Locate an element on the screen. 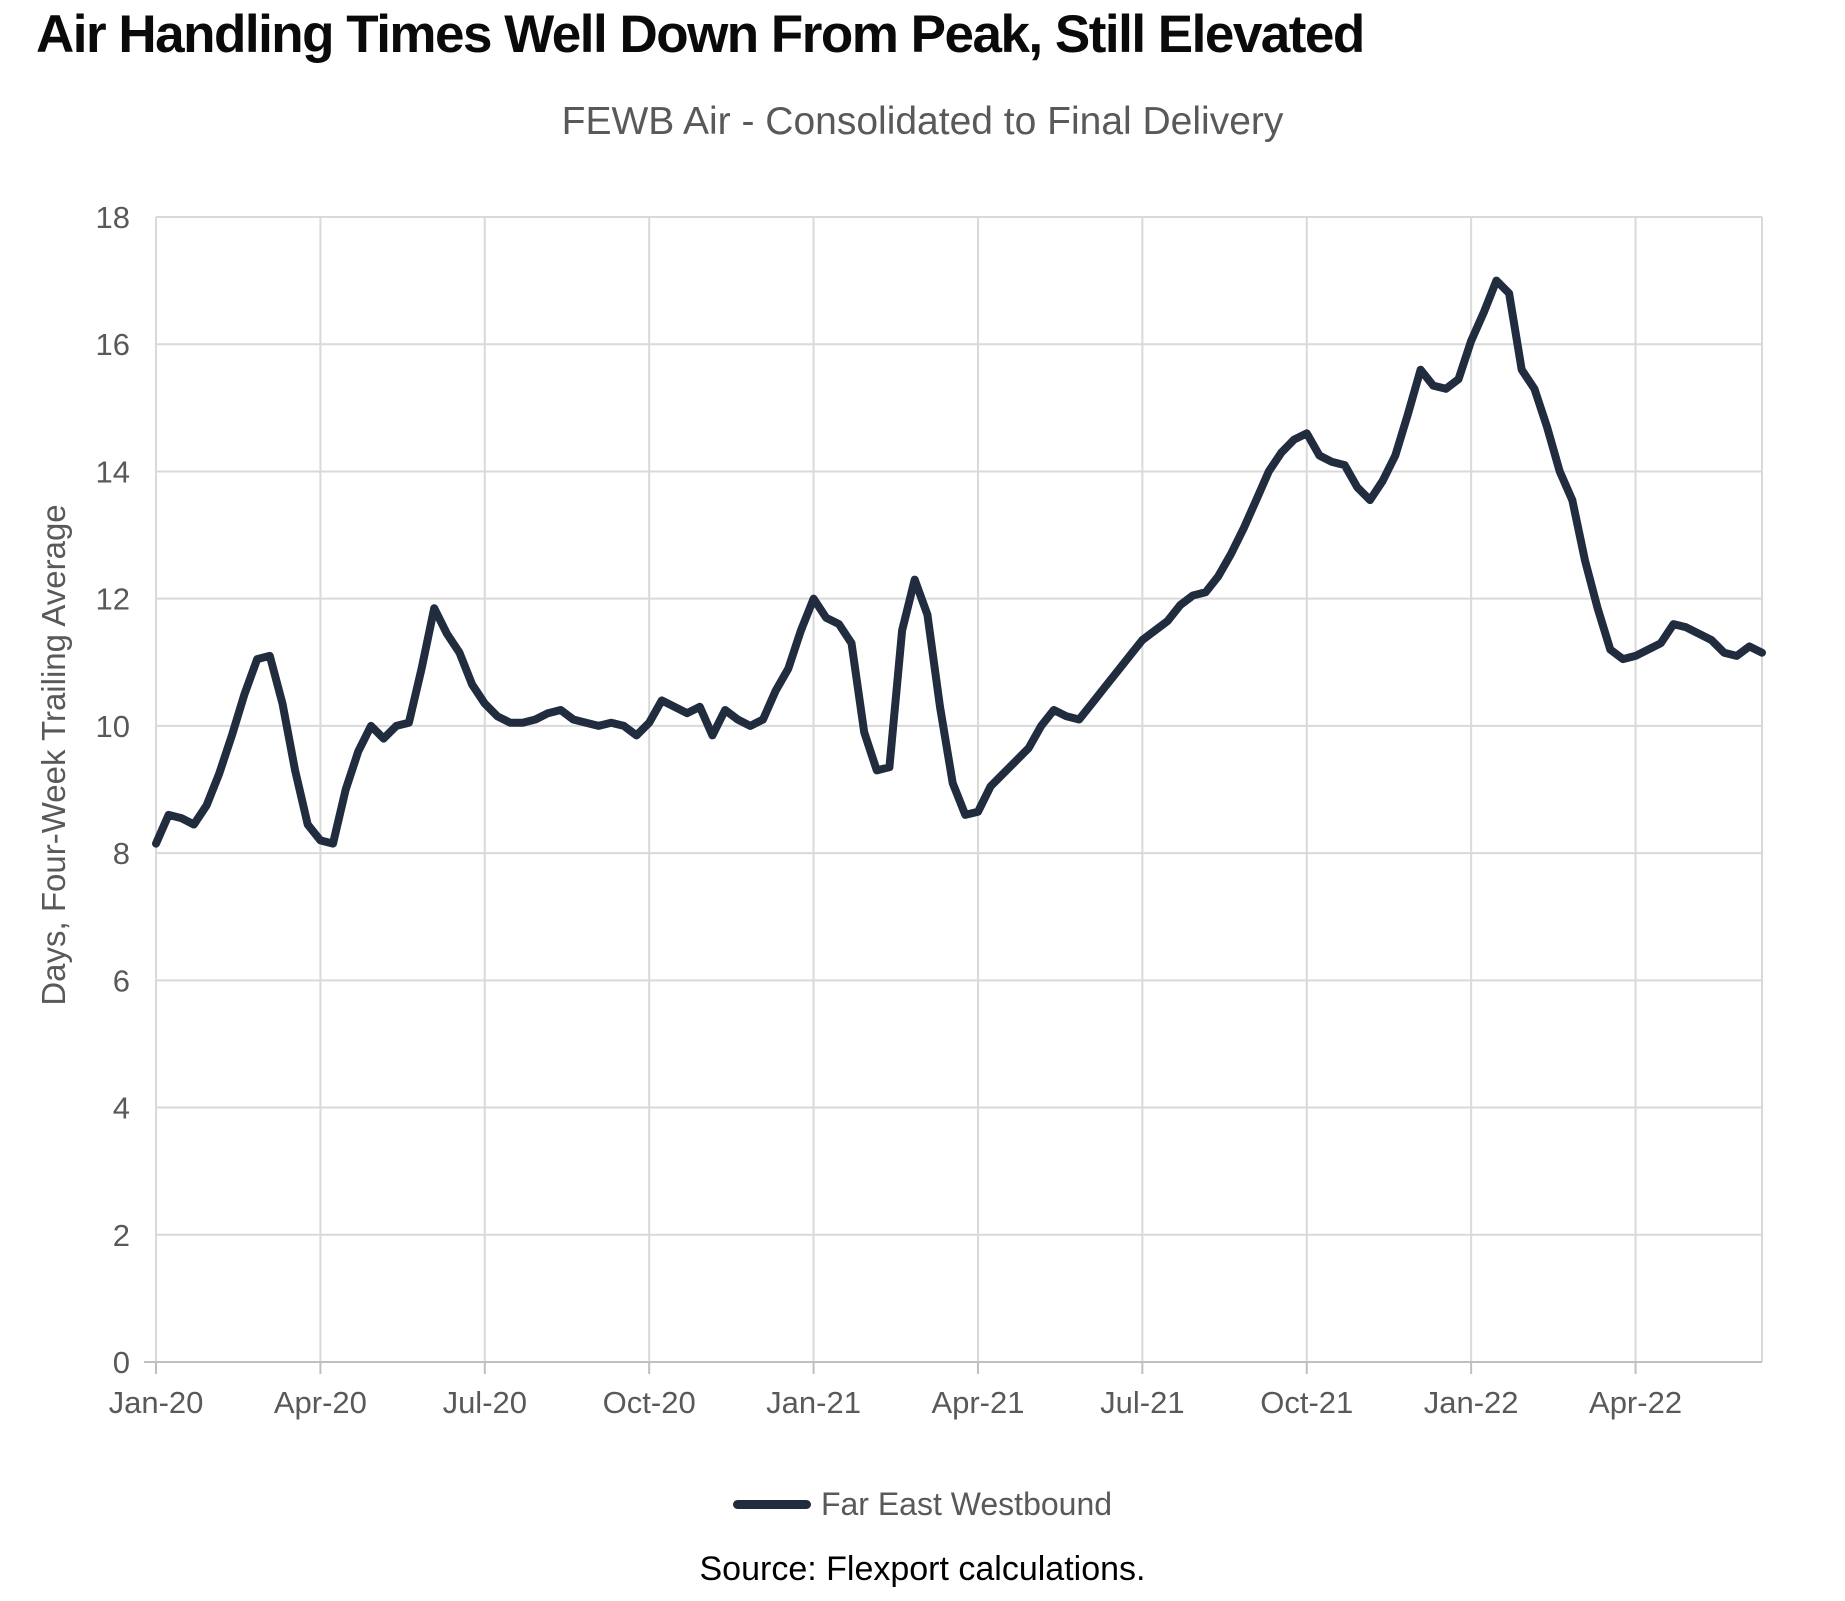 This screenshot has height=1601, width=1845. x-tick-label: Jul-20 is located at coordinates (485, 1402).